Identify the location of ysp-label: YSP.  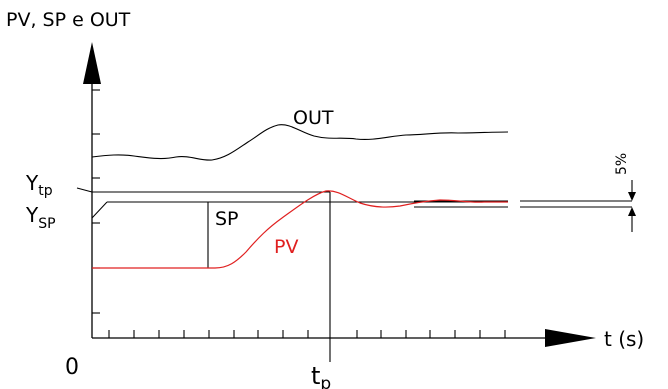
(40, 217).